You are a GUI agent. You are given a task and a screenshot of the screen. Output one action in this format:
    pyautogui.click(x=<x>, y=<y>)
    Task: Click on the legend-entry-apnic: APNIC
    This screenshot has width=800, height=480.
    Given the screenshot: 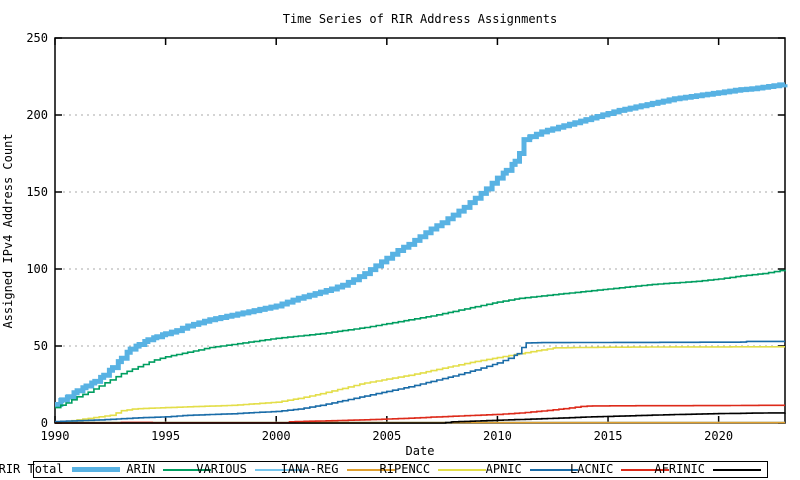 What is the action you would take?
    pyautogui.click(x=535, y=469)
    